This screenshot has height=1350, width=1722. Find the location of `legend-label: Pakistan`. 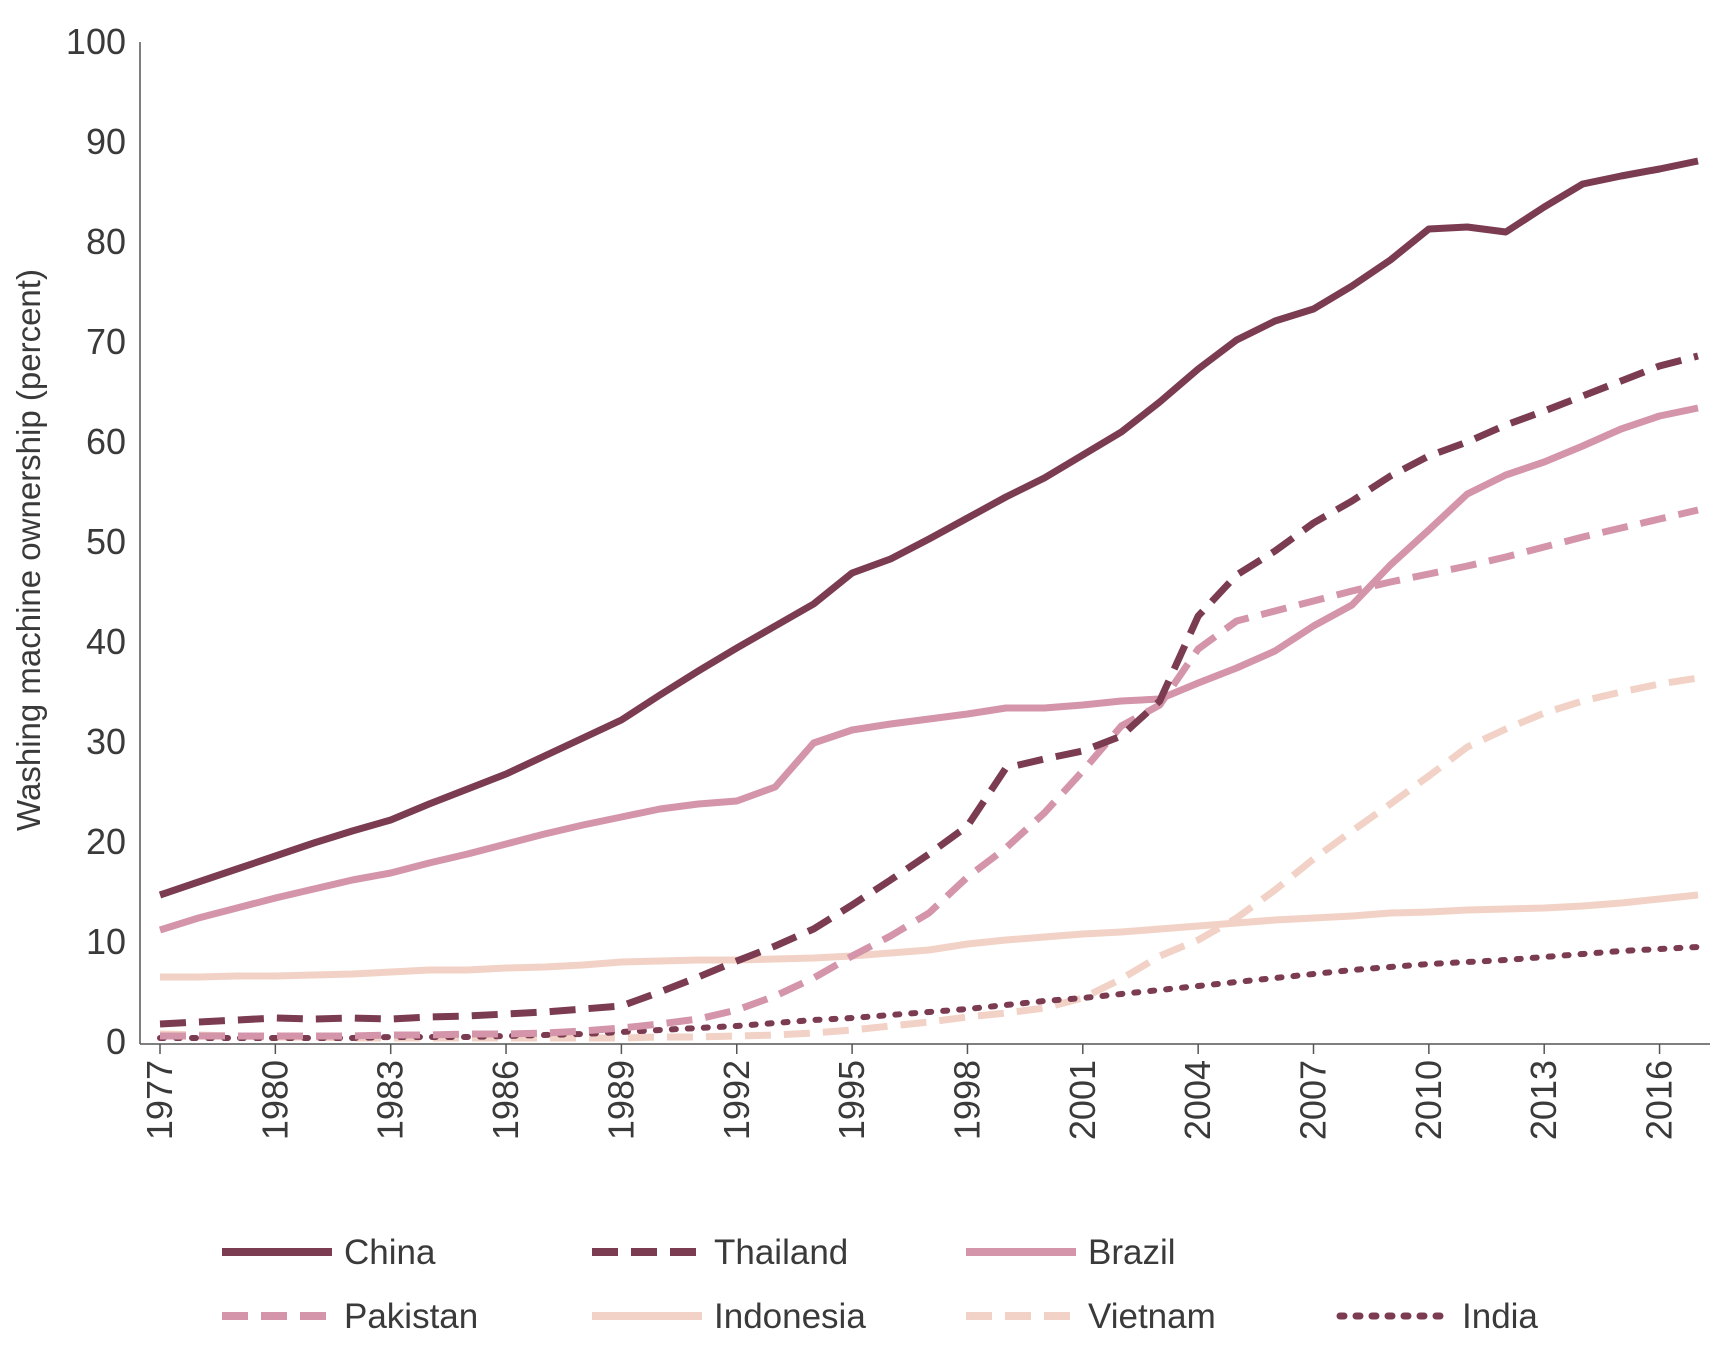

legend-label: Pakistan is located at coordinates (411, 1316).